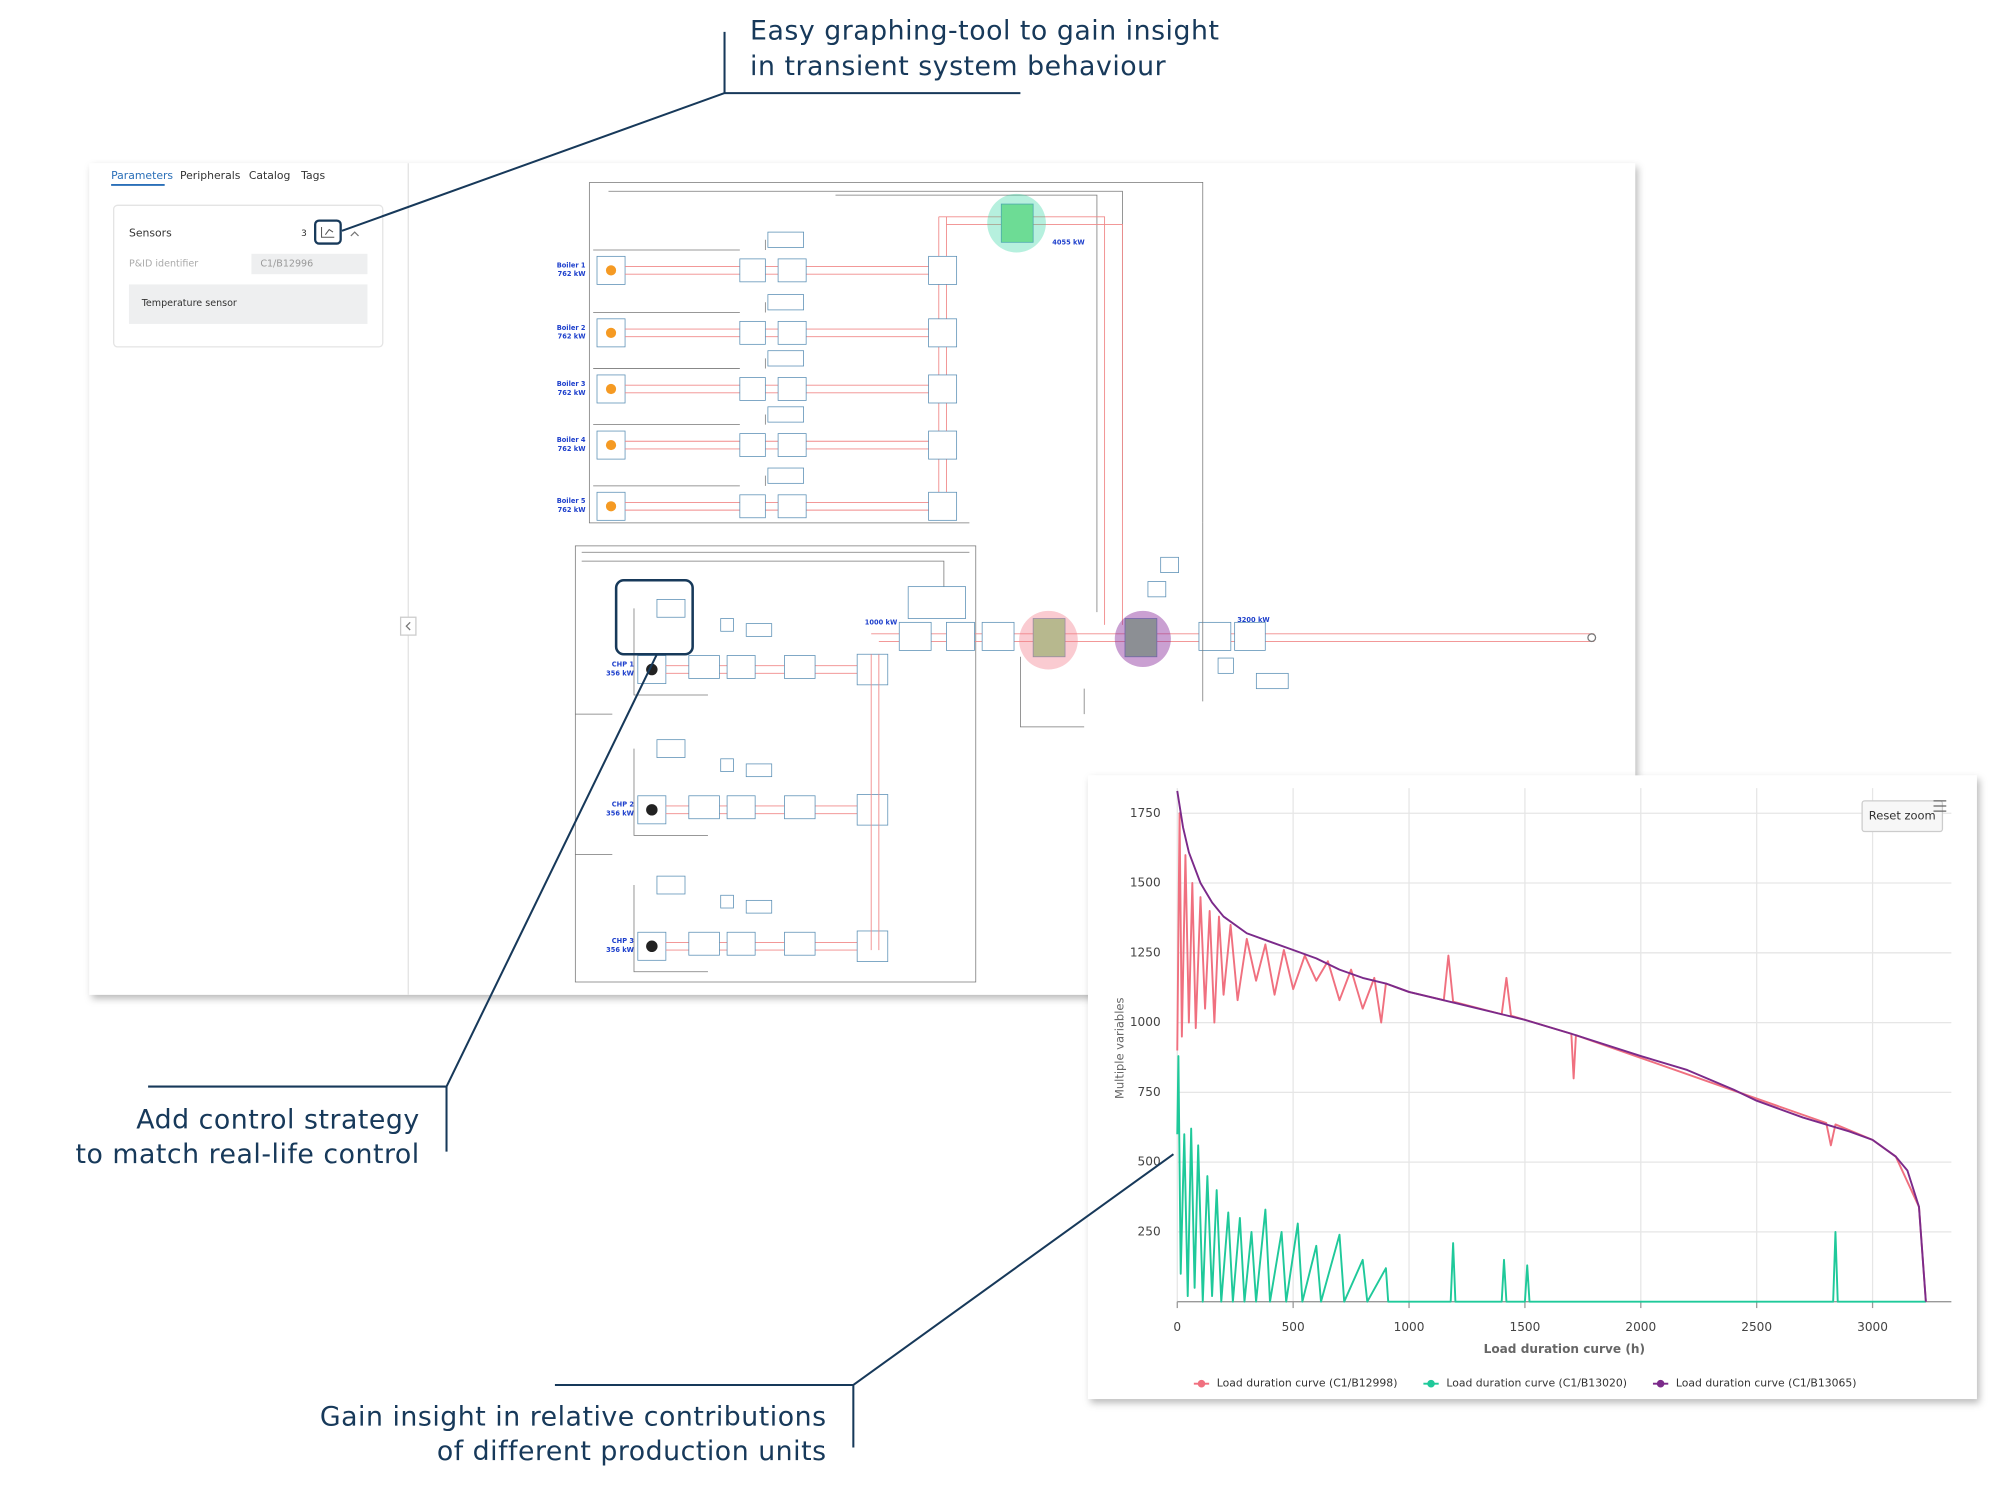 This screenshot has height=1487, width=2000. What do you see at coordinates (354, 234) in the screenshot?
I see `collapse-icon` at bounding box center [354, 234].